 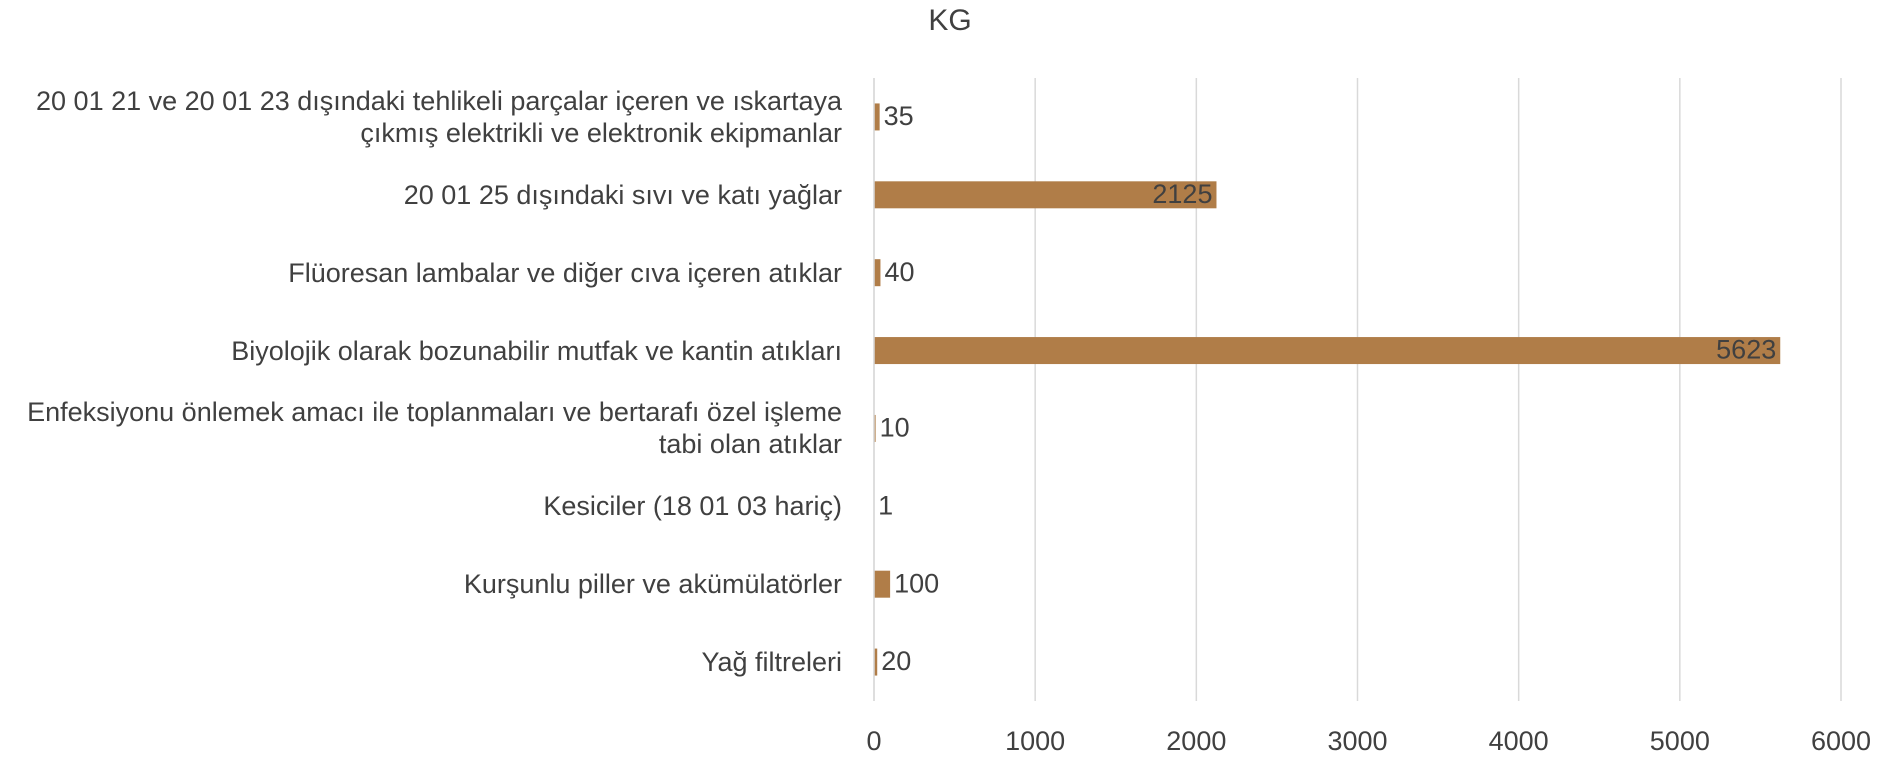 What do you see at coordinates (1035, 741) in the screenshot?
I see `x-tick-label: 1000` at bounding box center [1035, 741].